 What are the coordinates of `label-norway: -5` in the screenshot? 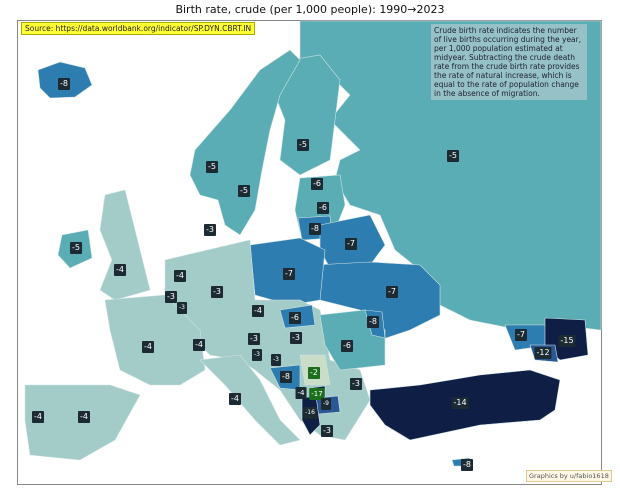 It's located at (212, 167).